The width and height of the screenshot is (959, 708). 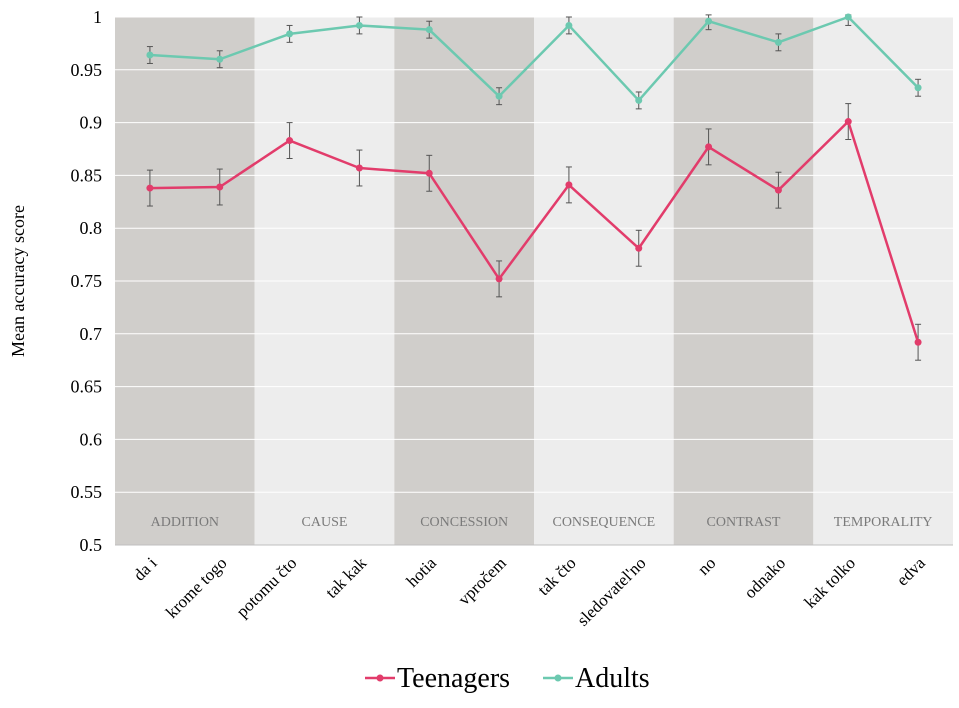 I want to click on y-tick-label: 0.8, so click(x=91, y=228).